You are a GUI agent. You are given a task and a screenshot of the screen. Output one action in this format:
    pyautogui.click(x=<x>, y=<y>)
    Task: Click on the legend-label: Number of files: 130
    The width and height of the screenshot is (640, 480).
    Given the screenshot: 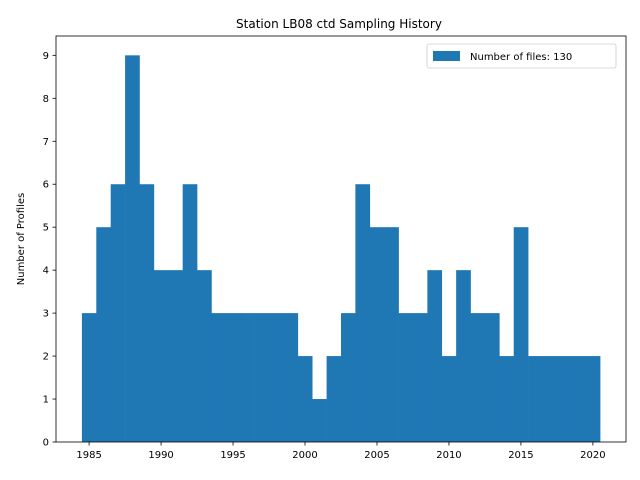 What is the action you would take?
    pyautogui.click(x=521, y=57)
    